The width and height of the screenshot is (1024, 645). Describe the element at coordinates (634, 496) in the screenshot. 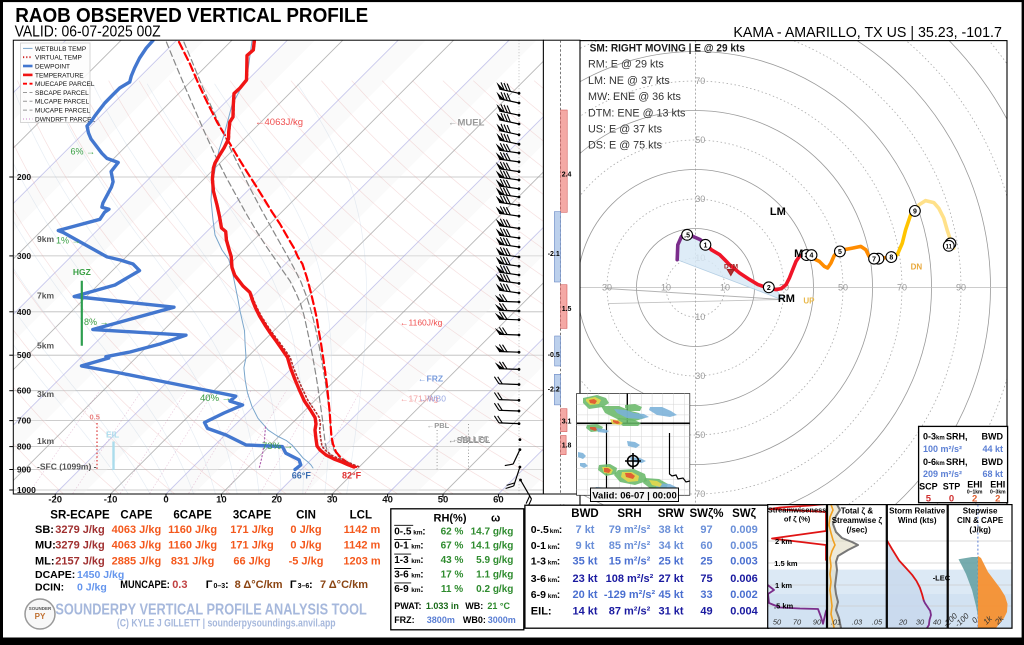

I see `svg-text: Valid: 06-07 | 00:00` at that location.